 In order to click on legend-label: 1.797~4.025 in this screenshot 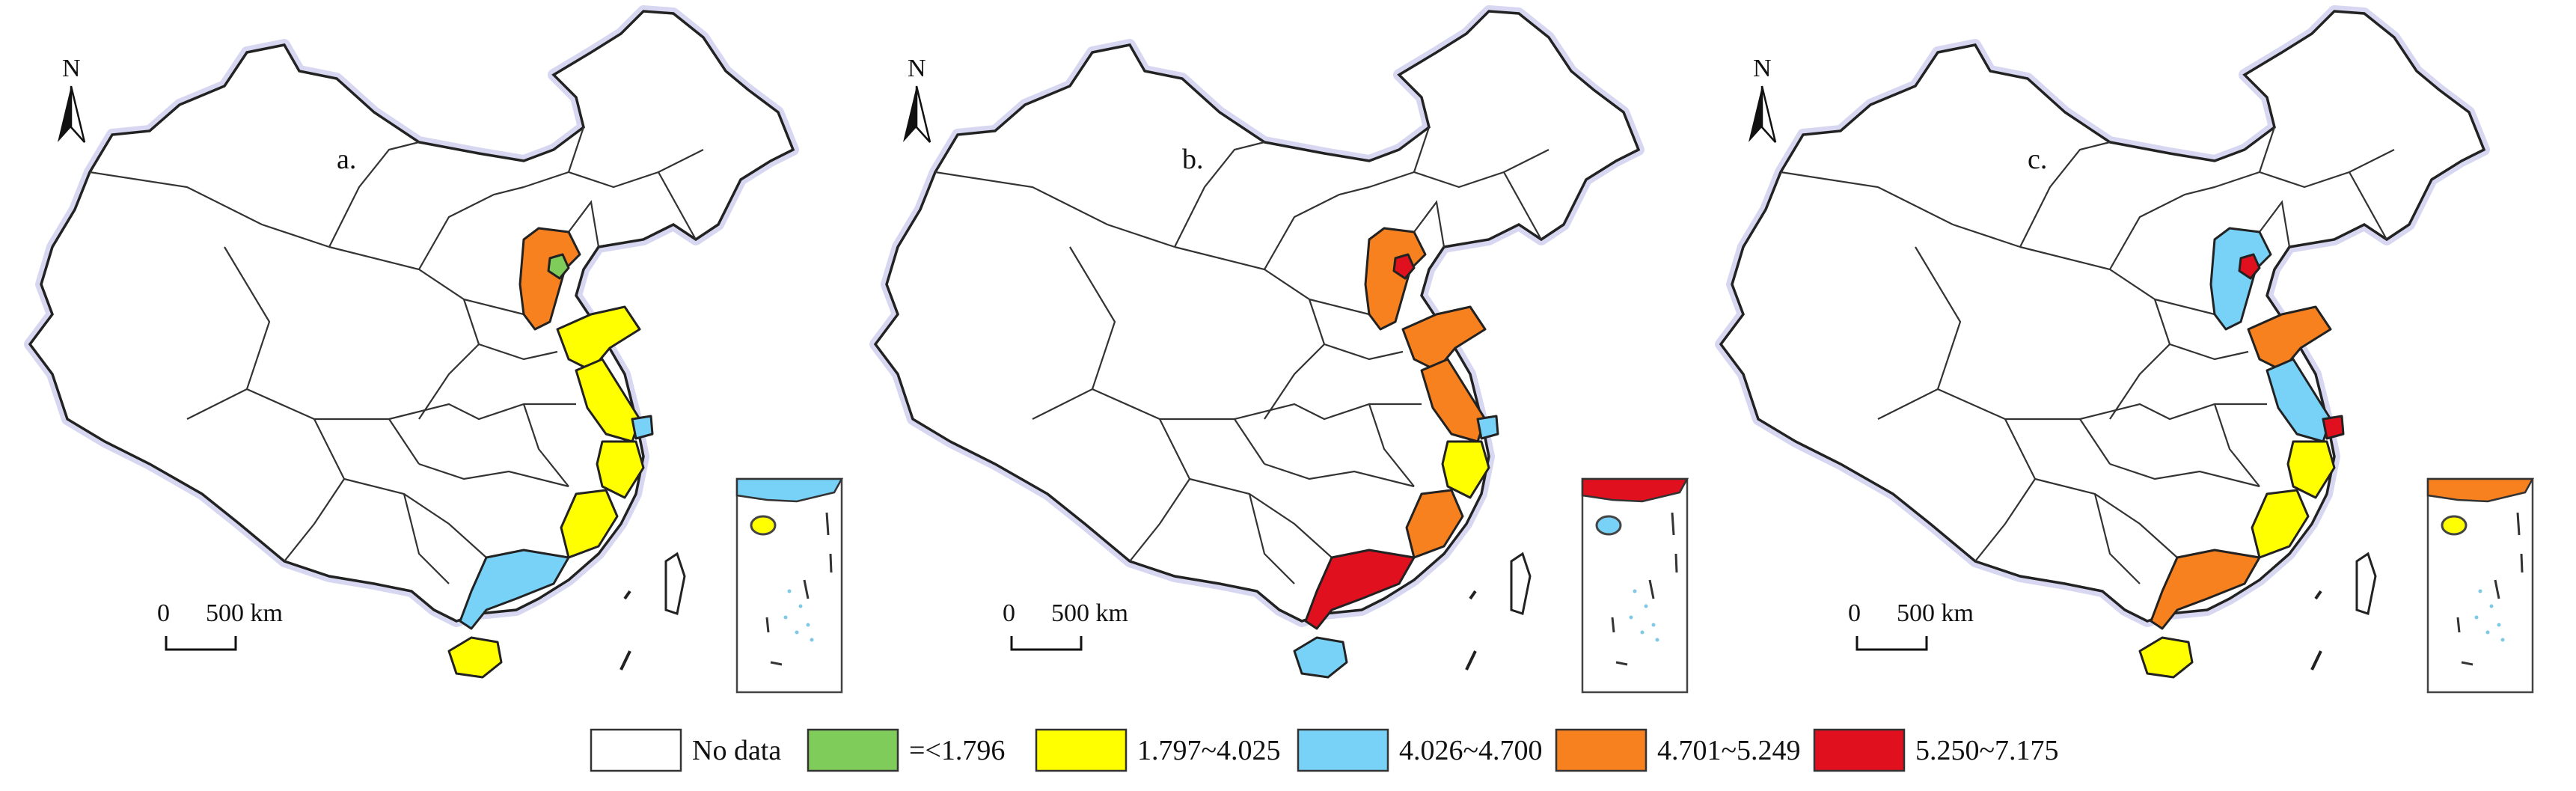, I will do `click(1209, 751)`.